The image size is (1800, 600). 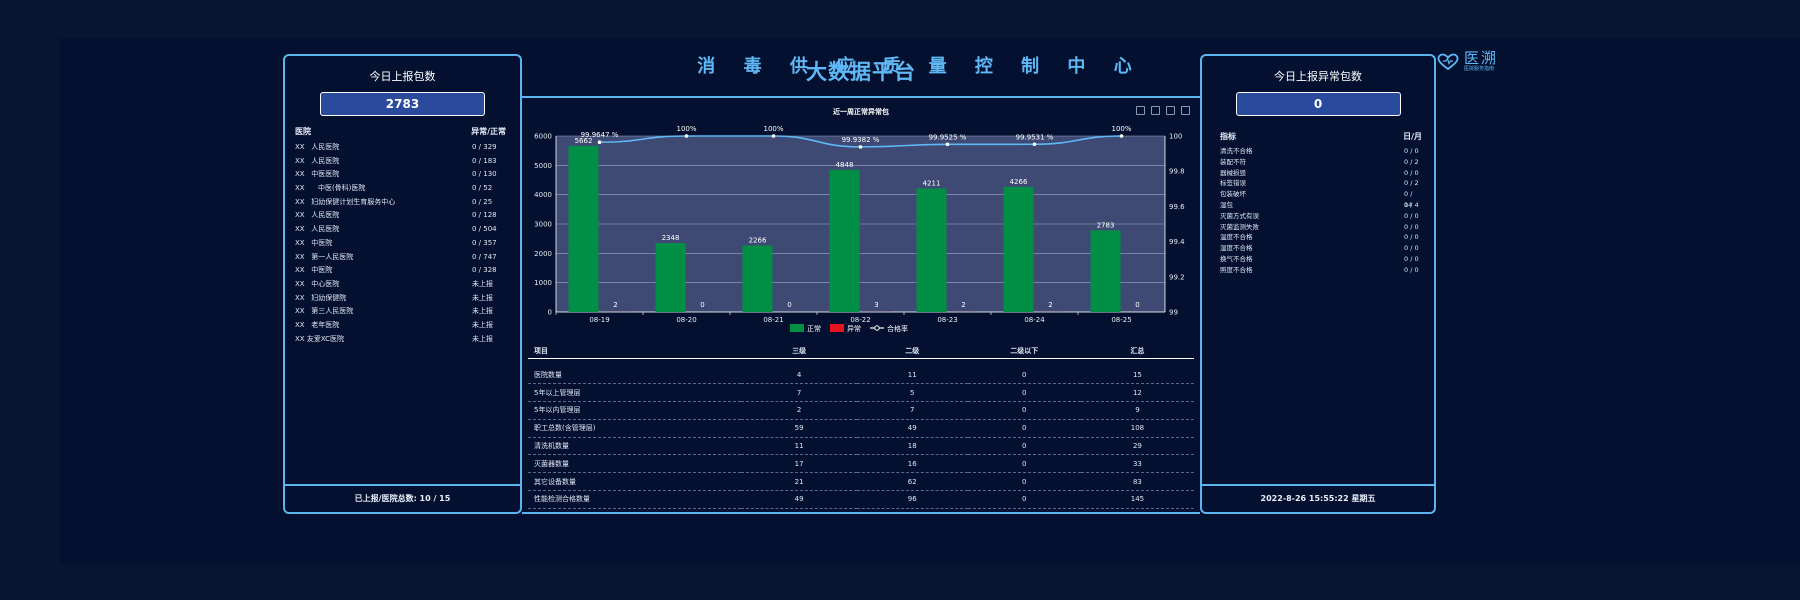 I want to click on x-tick-label: 08-23, so click(x=947, y=320).